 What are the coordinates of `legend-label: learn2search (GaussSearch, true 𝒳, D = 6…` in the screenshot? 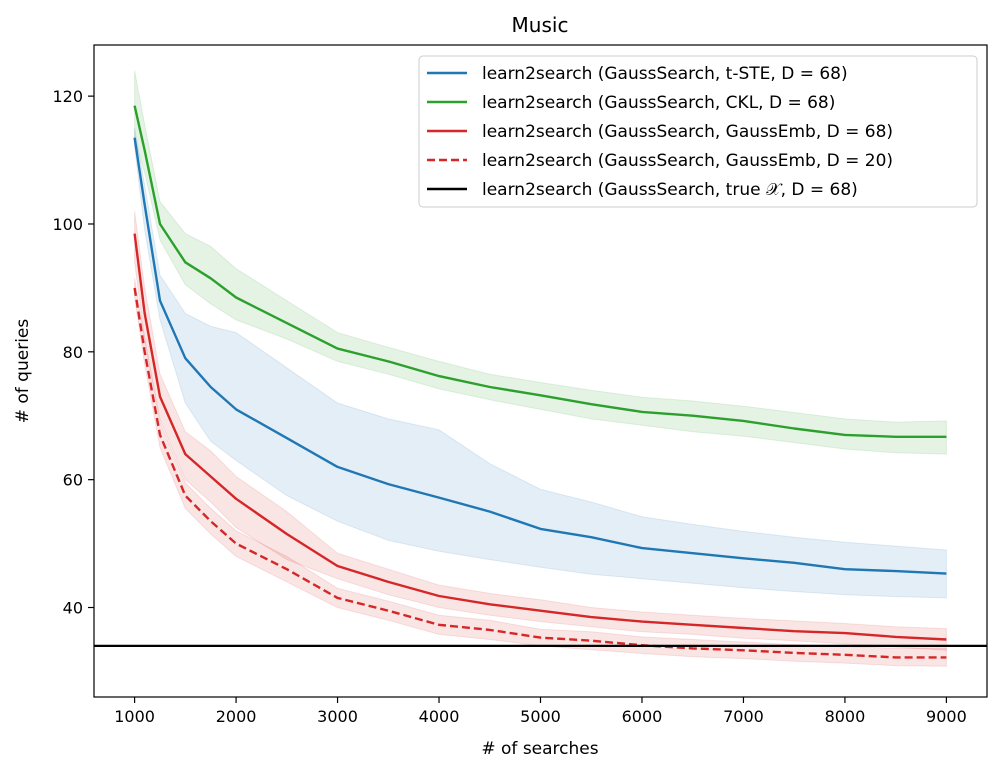 It's located at (670, 190).